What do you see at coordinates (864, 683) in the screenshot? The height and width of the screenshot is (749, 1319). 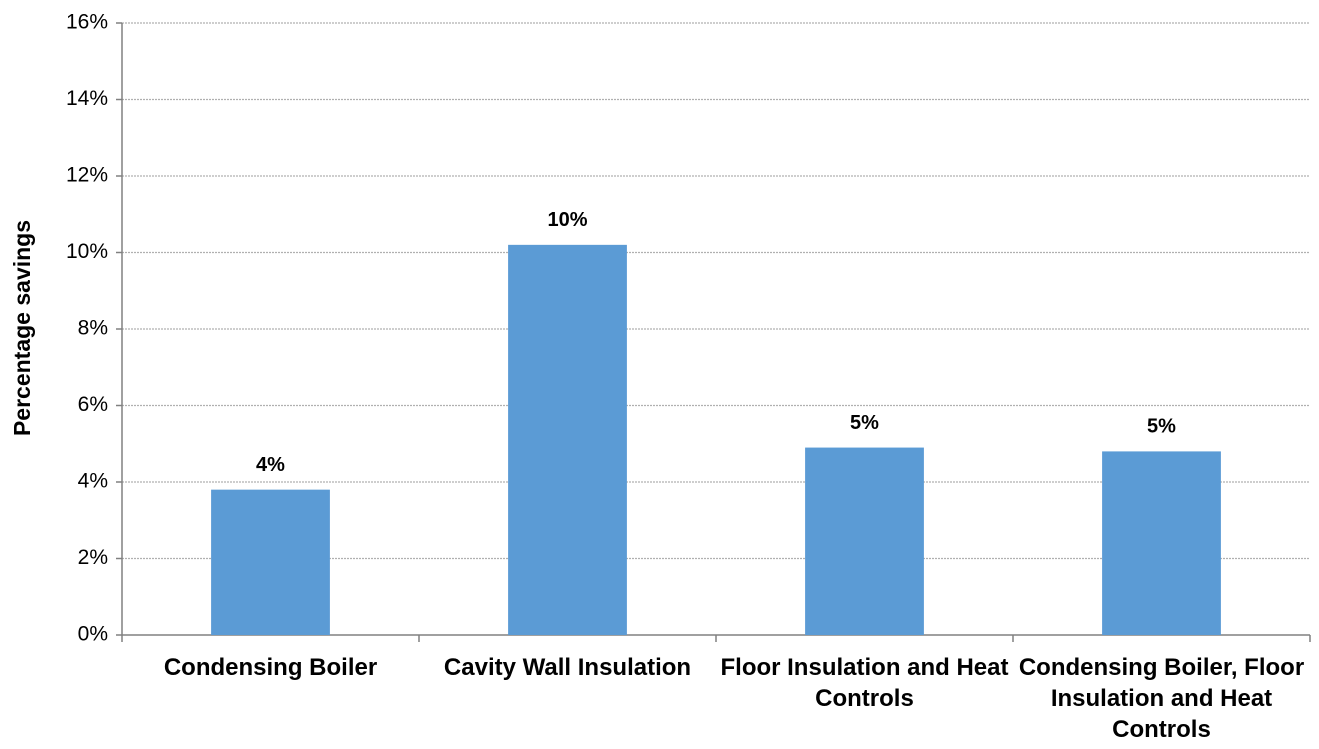 I see `x-tick-label: Floor Insulation and Heat Controls` at bounding box center [864, 683].